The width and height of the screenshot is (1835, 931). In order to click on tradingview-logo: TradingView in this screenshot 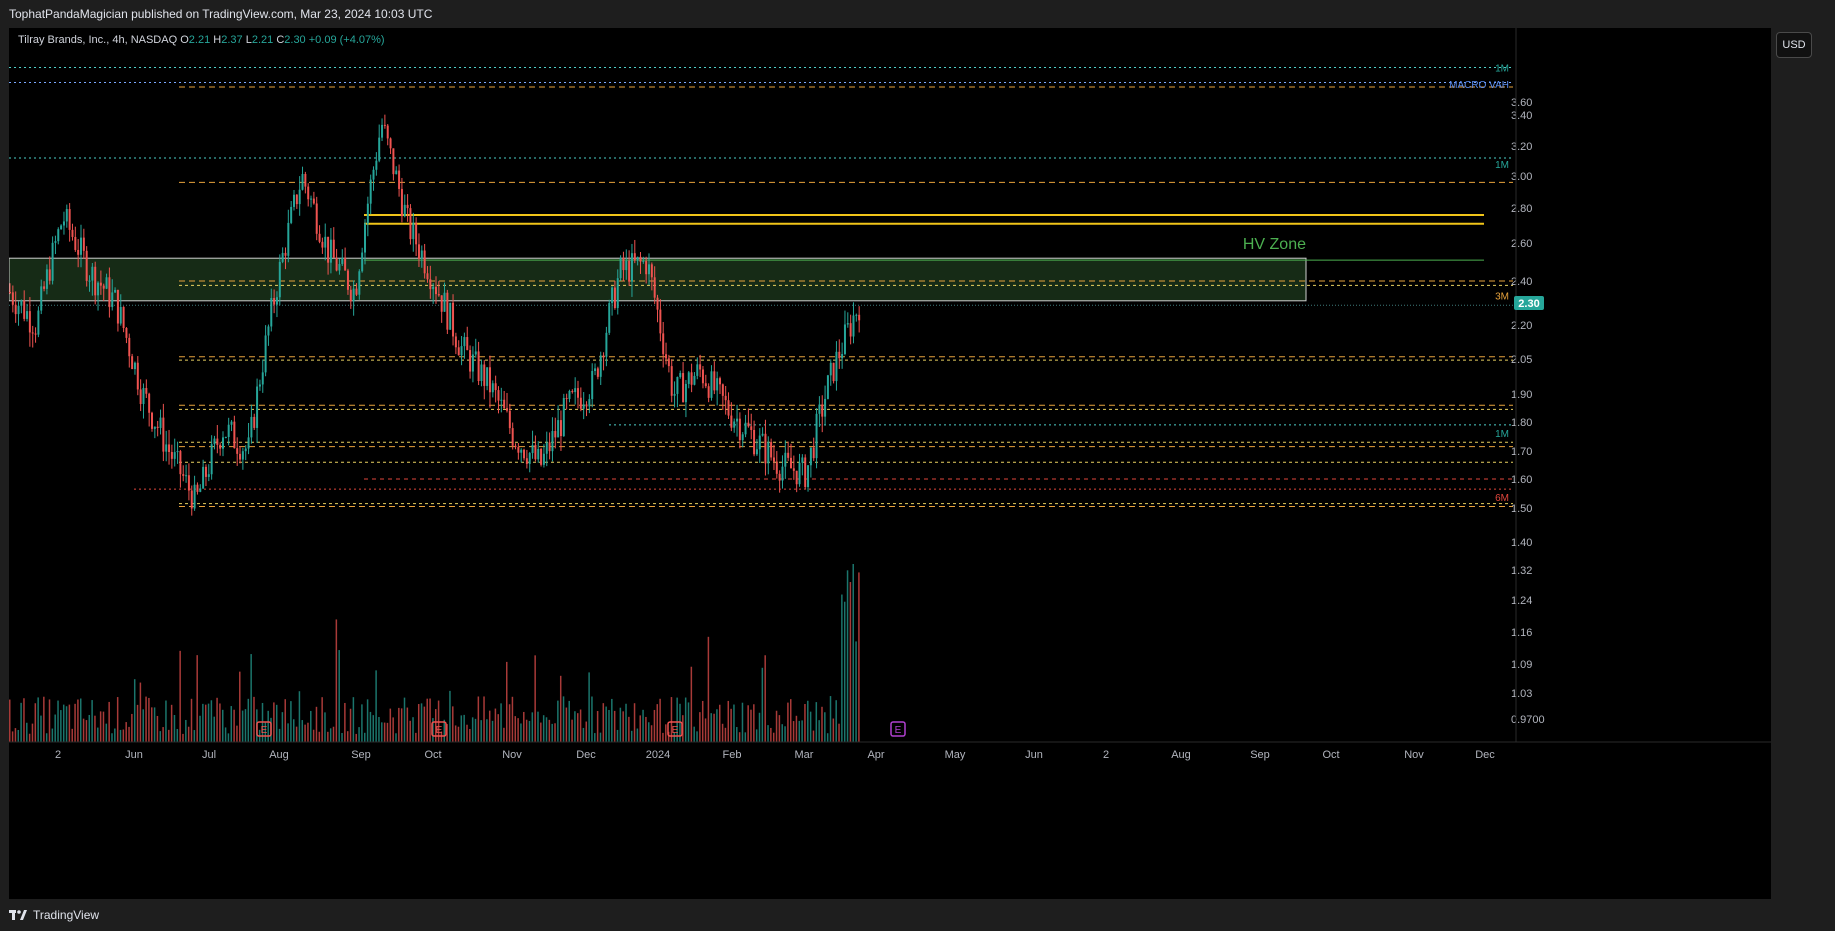, I will do `click(54, 915)`.